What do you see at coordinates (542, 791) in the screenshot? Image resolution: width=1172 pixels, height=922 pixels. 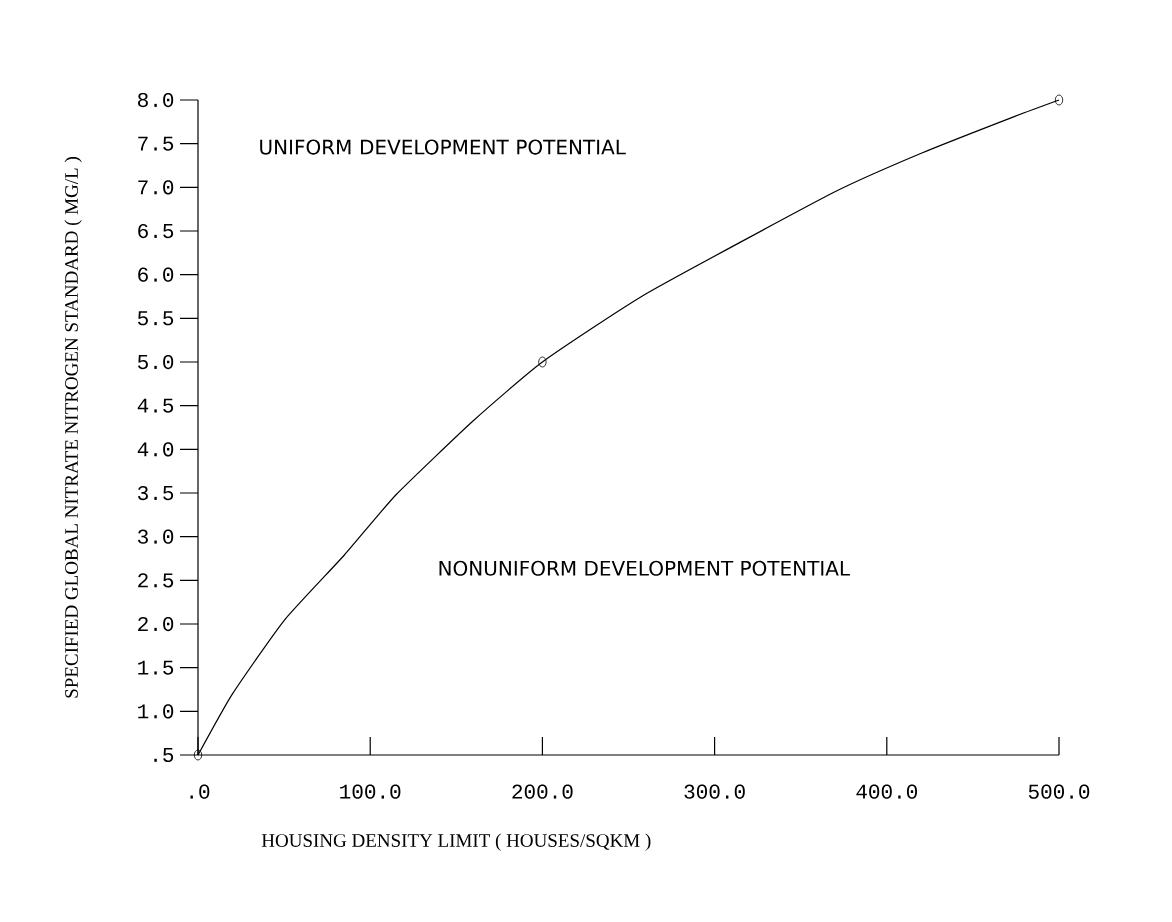 I see `x-tick-label: 200.0` at bounding box center [542, 791].